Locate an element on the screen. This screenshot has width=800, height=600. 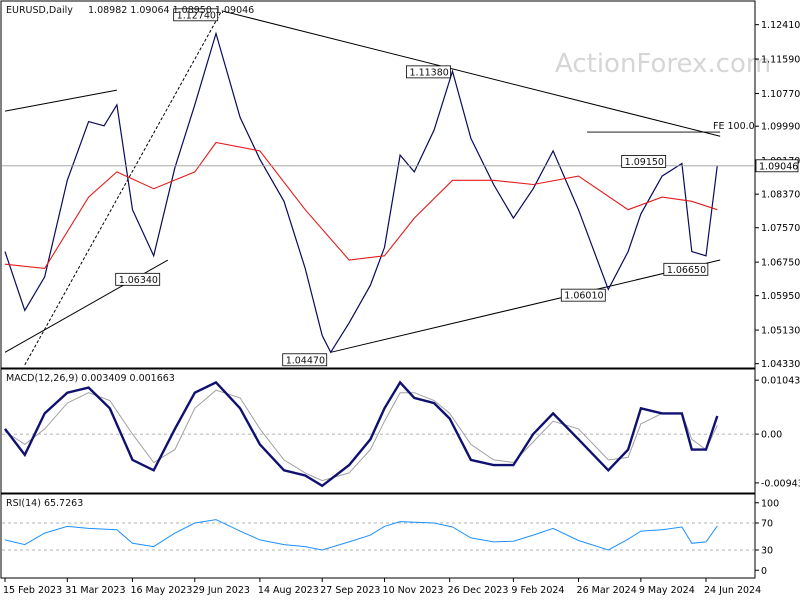
rsi-tick-label: 70 is located at coordinates (767, 524).